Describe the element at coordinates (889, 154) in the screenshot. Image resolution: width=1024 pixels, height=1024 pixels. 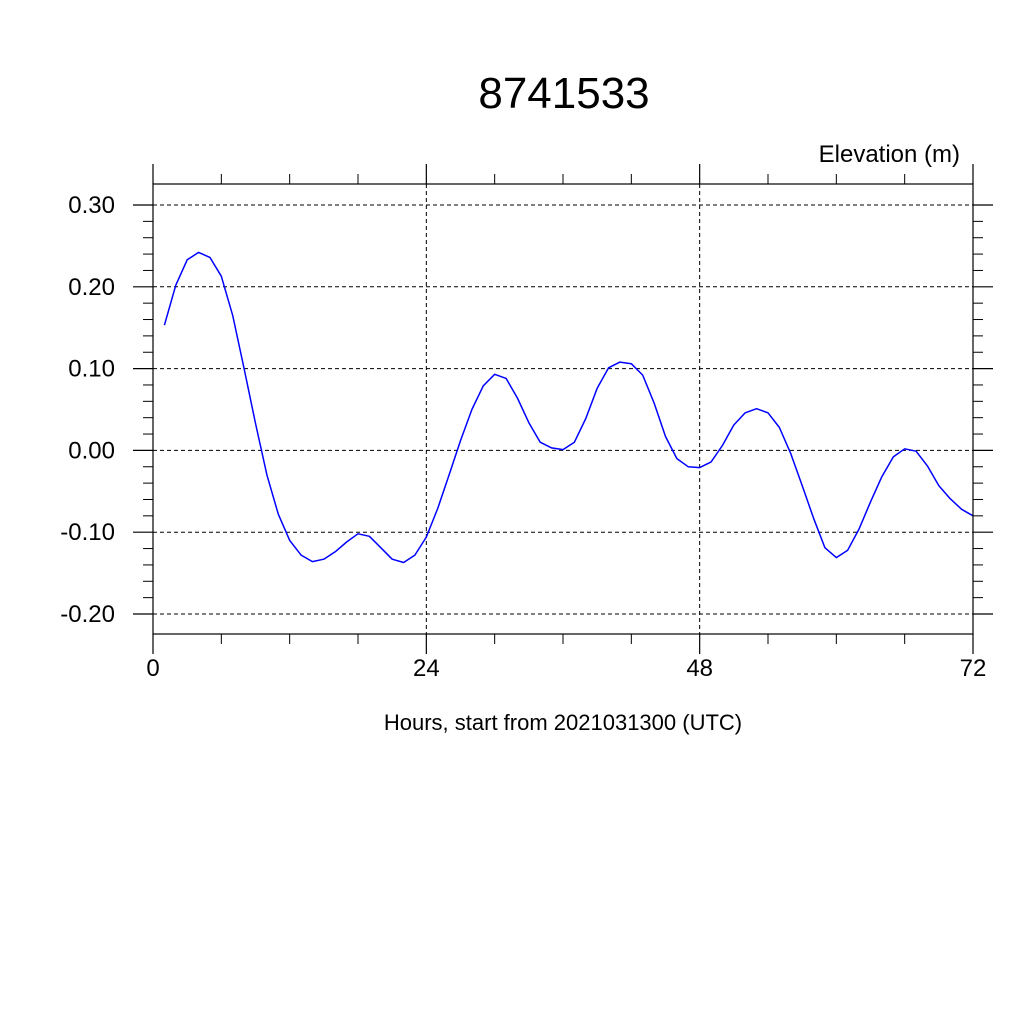
I see `y-axis-label: Elevation (m)` at that location.